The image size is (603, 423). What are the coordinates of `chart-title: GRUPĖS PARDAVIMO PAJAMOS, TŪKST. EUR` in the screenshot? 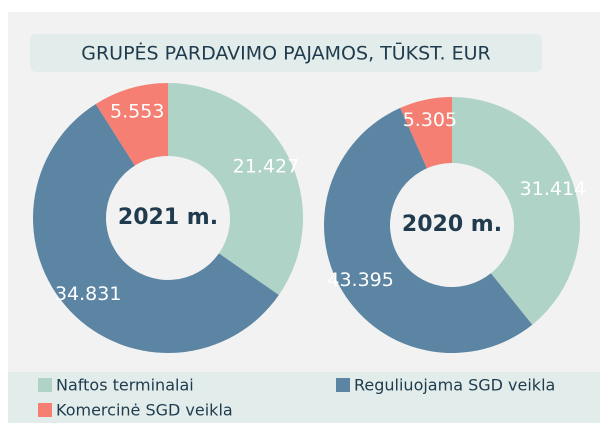 It's located at (285, 53).